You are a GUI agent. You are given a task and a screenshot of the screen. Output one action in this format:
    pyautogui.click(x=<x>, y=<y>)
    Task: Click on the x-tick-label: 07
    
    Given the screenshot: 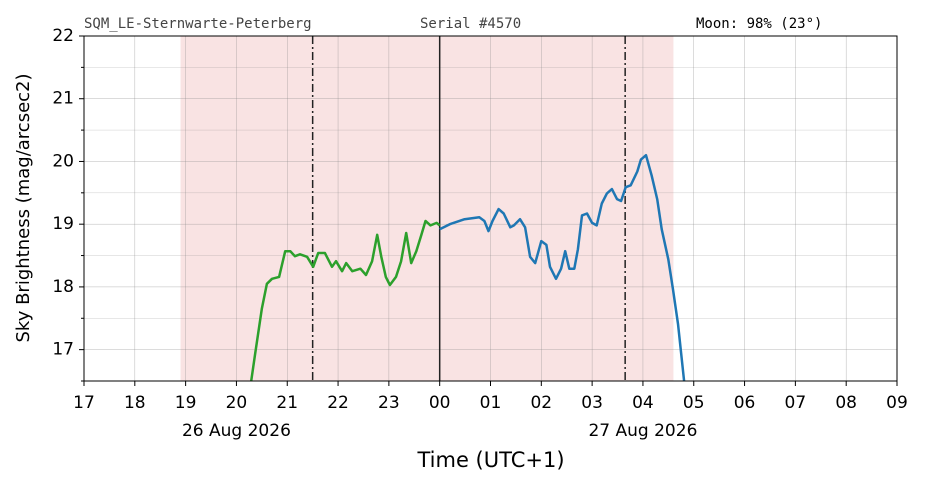 What is the action you would take?
    pyautogui.click(x=796, y=403)
    